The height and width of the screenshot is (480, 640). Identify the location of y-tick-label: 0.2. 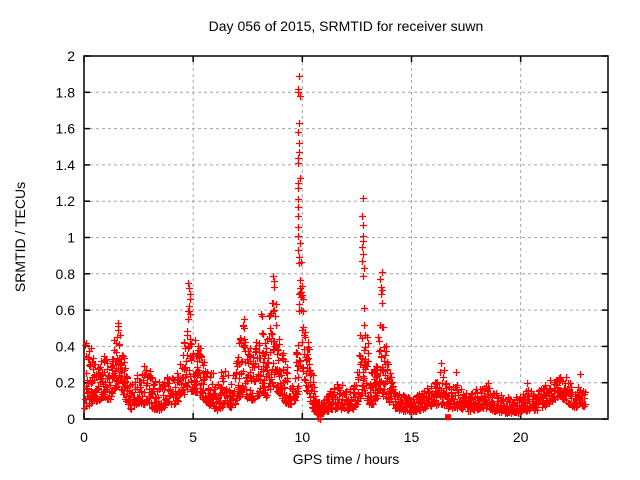
(66, 383).